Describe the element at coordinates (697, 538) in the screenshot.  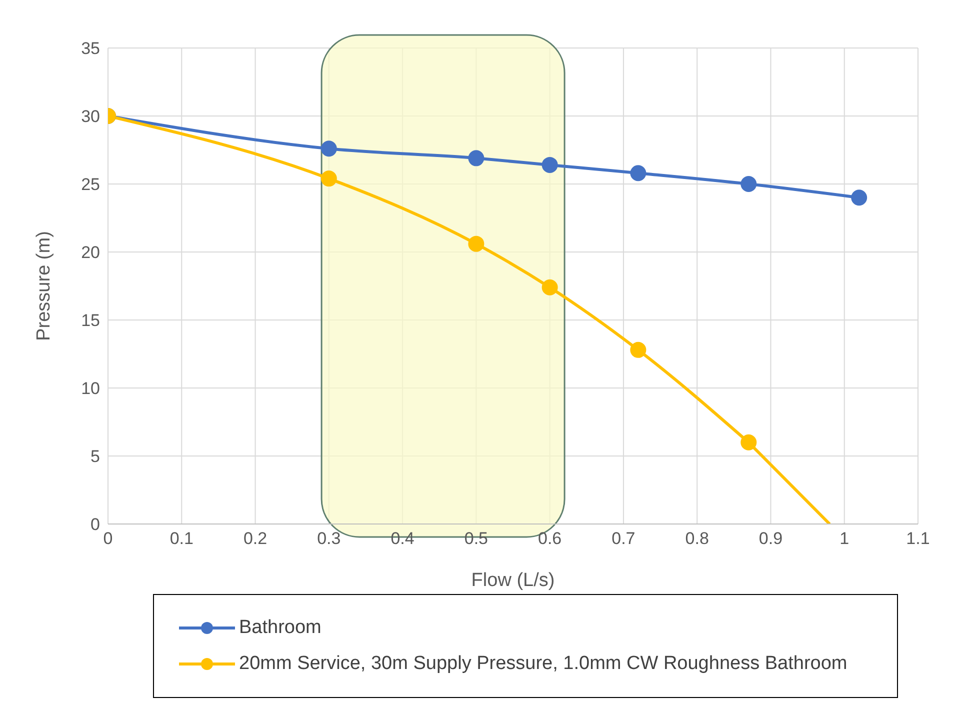
I see `x-tick-label: 0.8` at that location.